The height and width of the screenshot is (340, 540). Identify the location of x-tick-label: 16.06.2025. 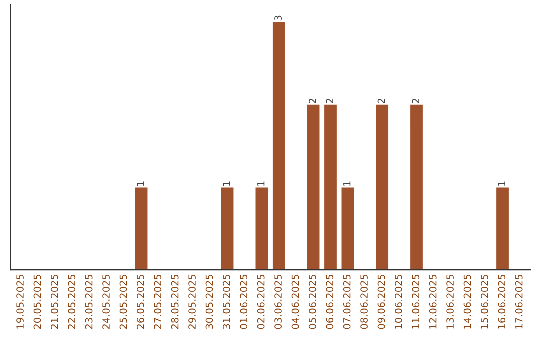
(502, 301).